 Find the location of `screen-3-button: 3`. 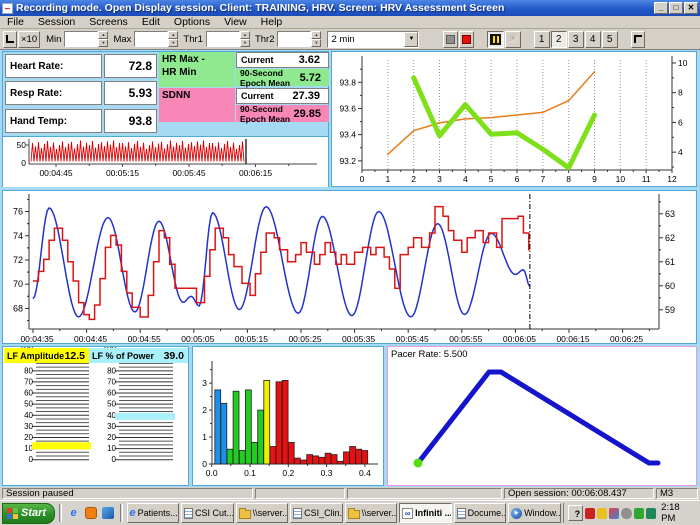

screen-3-button: 3 is located at coordinates (575, 39).